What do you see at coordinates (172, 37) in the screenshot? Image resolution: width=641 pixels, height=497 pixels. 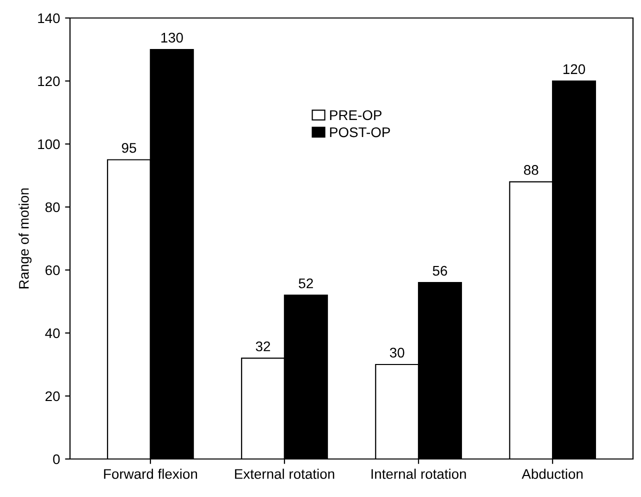 I see `data-label: 130` at bounding box center [172, 37].